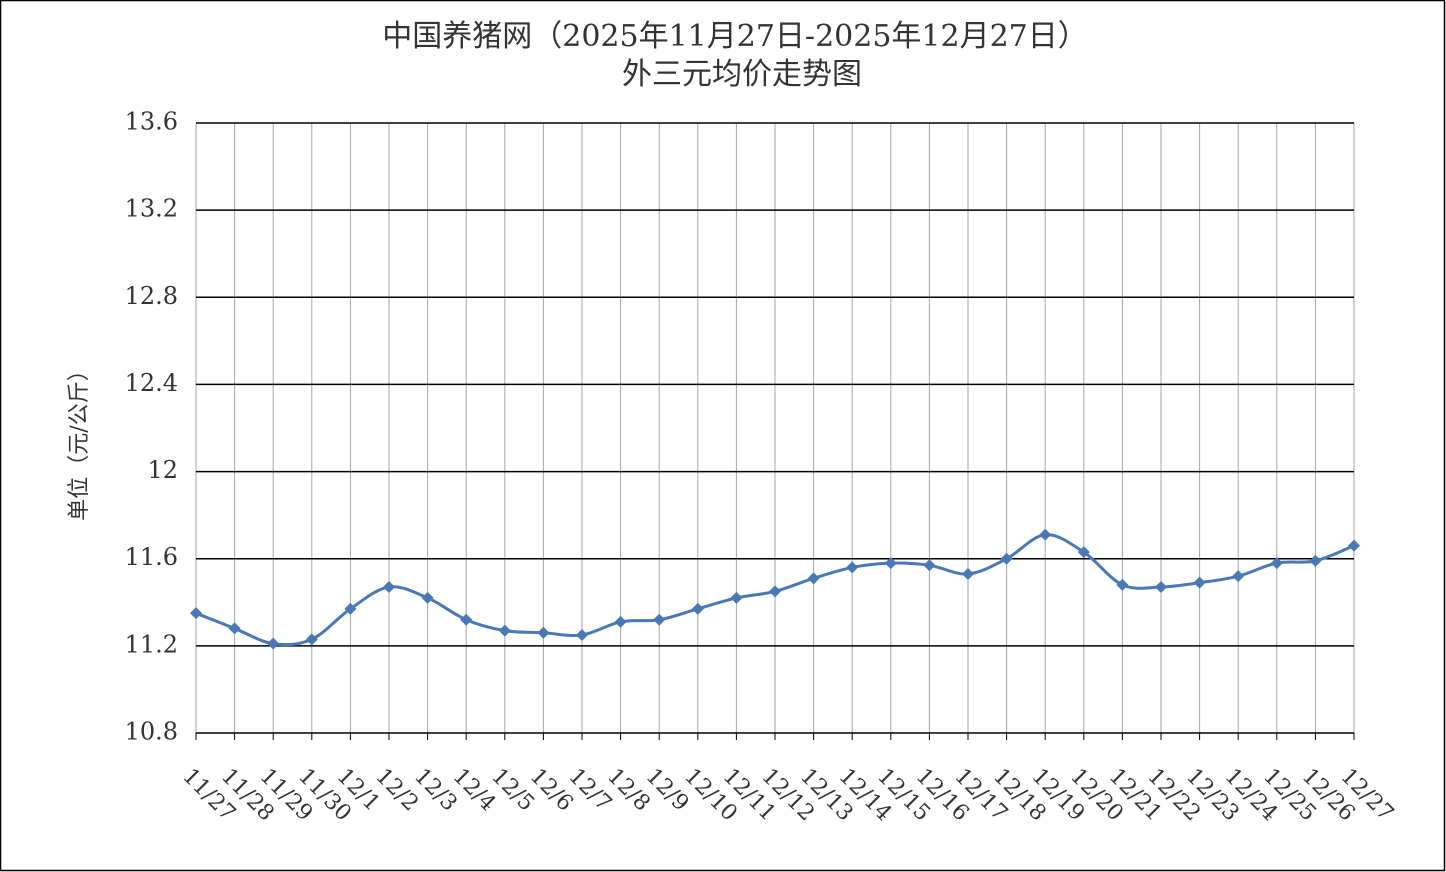 This screenshot has height=872, width=1446. I want to click on chart-title: 中国养猪网（2025年11月27日-2025年12月27日）, so click(735, 36).